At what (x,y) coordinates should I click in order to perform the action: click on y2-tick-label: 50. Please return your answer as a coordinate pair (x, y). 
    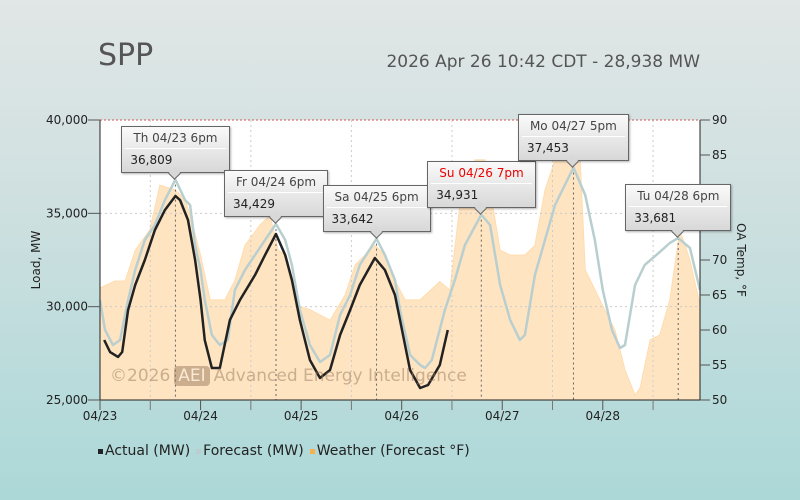
    Looking at the image, I should click on (719, 400).